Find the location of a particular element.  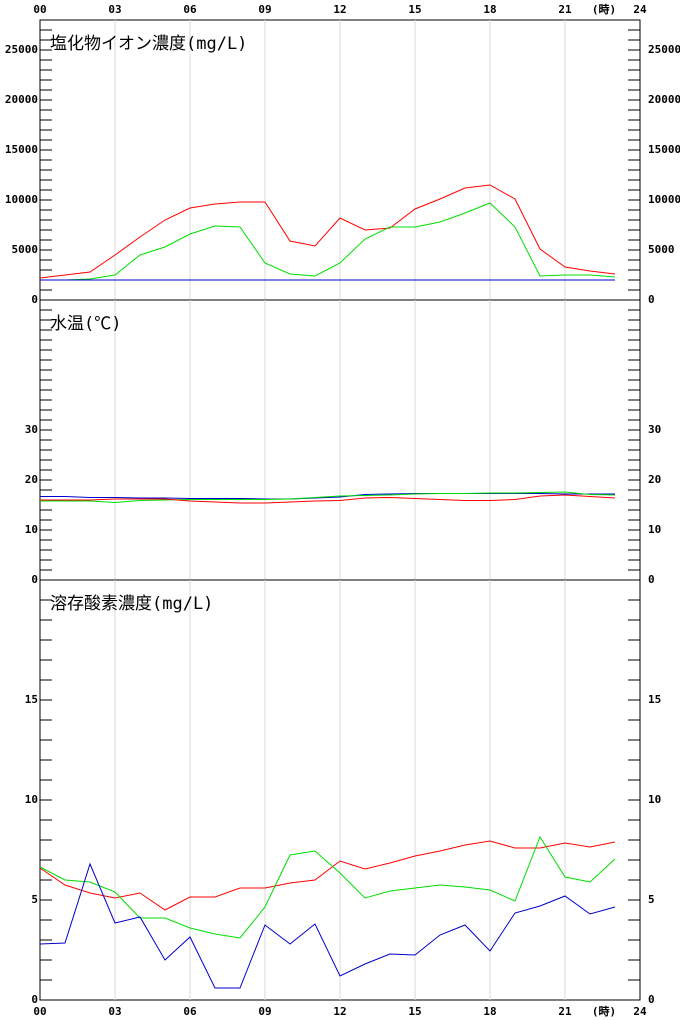

y-tick-label: 15000 is located at coordinates (21, 149).